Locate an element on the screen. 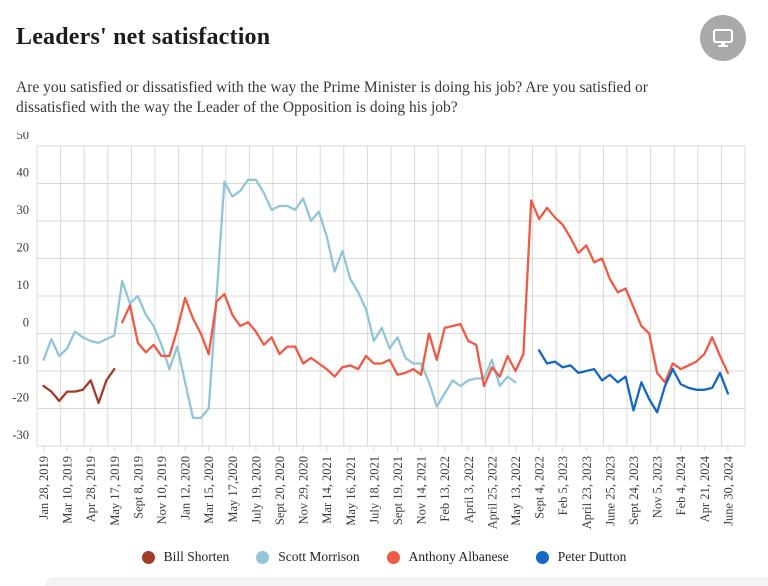  x-tick-label: May 13, 2022 is located at coordinates (516, 491).